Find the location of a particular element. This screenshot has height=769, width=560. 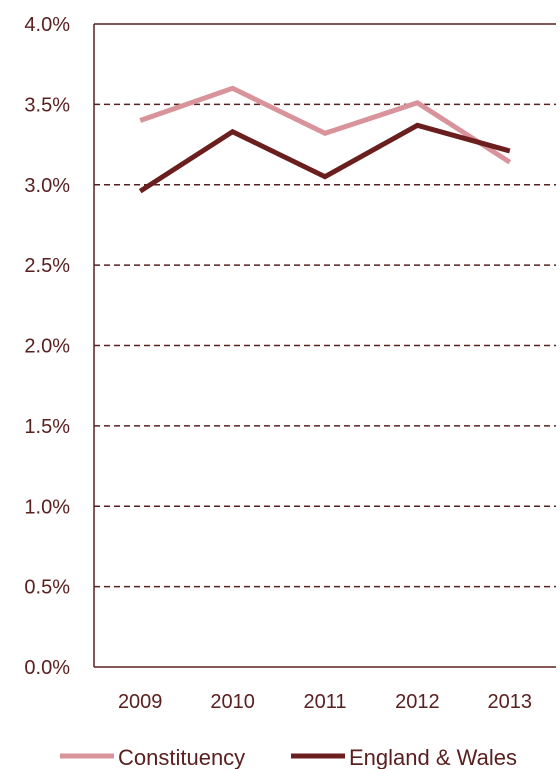

x-tick-label: 2010 is located at coordinates (232, 702).